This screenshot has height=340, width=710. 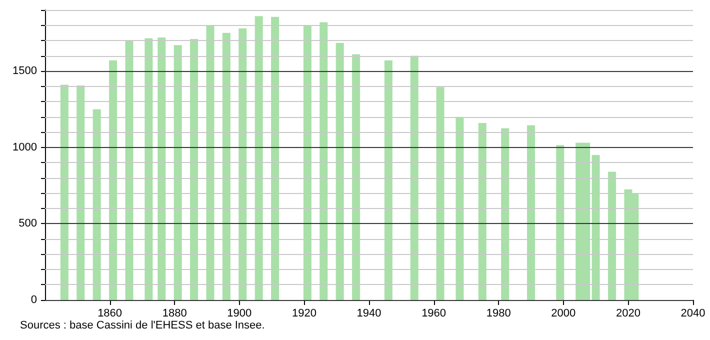 I want to click on x-tick-label: 2020, so click(x=628, y=314).